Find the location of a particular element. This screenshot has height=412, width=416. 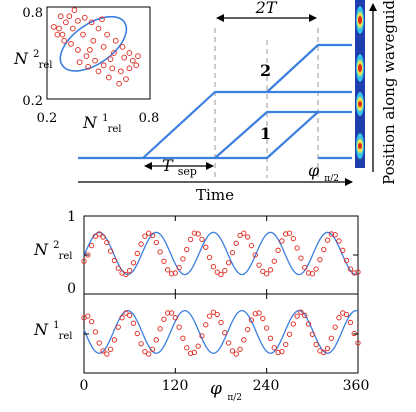

top-ylabel: N 2 rel is located at coordinates (52, 247).